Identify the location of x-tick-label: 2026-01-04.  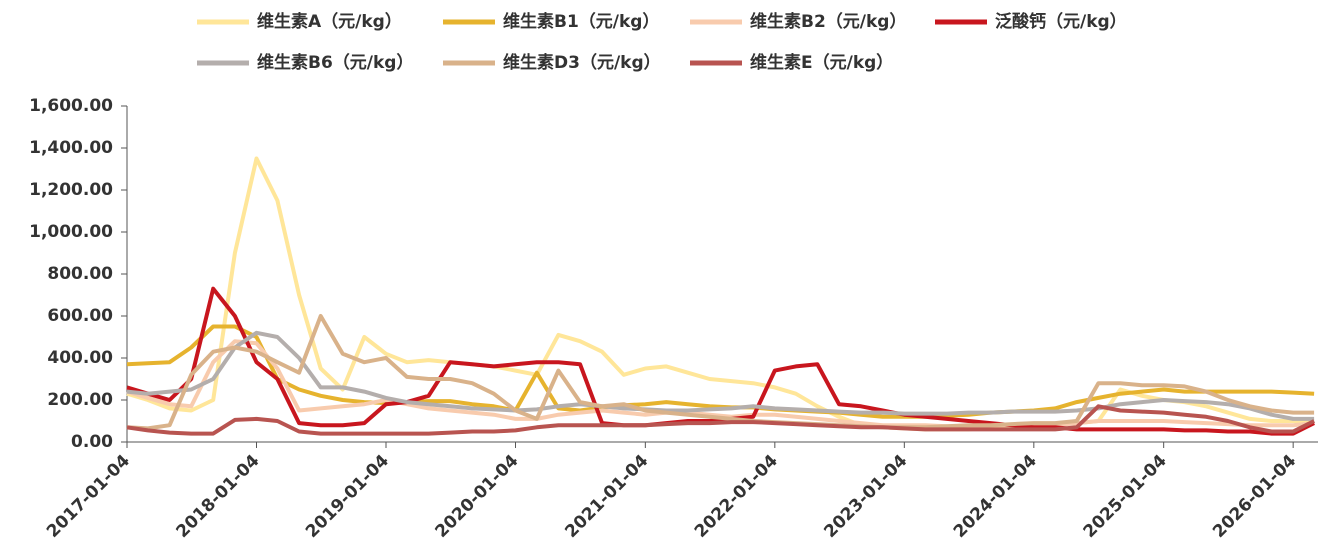
(1254, 496).